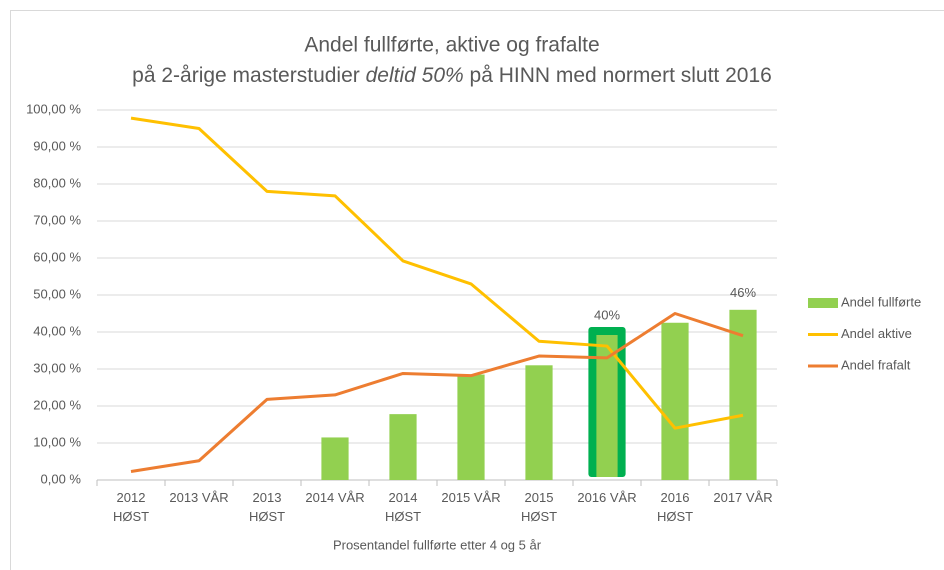  I want to click on x-tick-label: 2015 VÅR, so click(470, 497).